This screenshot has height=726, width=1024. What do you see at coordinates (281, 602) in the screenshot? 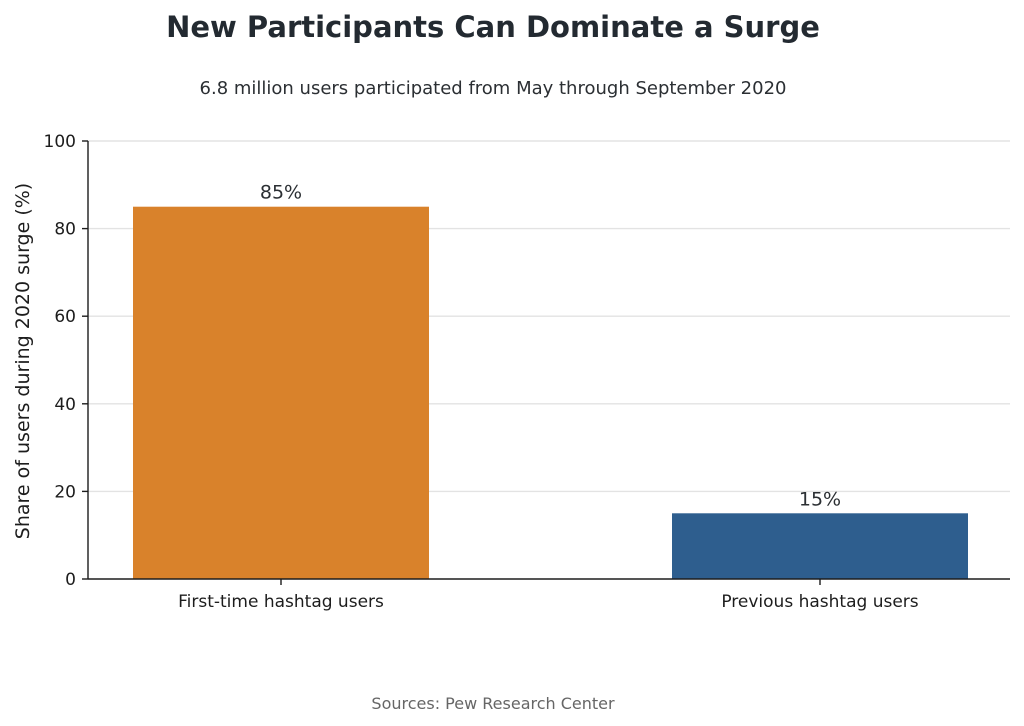
I see `x-category-label: First-time hashtag users` at bounding box center [281, 602].